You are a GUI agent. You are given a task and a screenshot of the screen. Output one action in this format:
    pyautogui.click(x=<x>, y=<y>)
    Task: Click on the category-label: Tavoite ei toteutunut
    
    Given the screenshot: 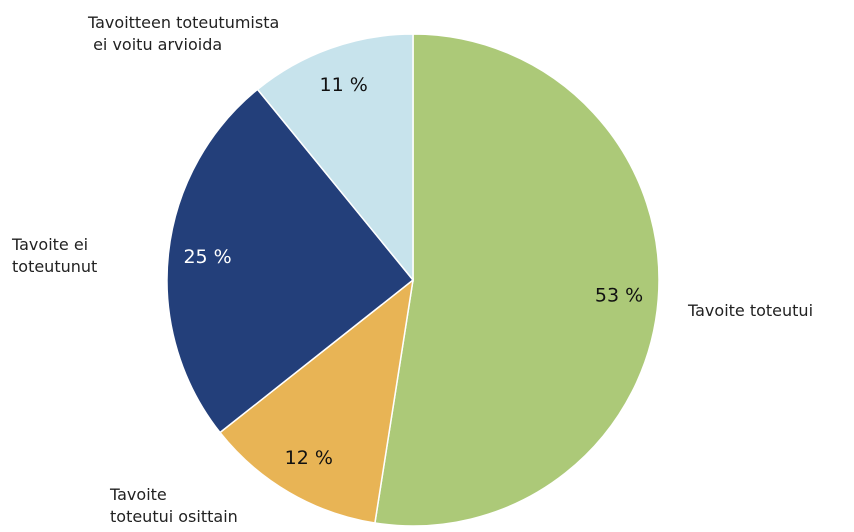 What is the action you would take?
    pyautogui.click(x=55, y=255)
    